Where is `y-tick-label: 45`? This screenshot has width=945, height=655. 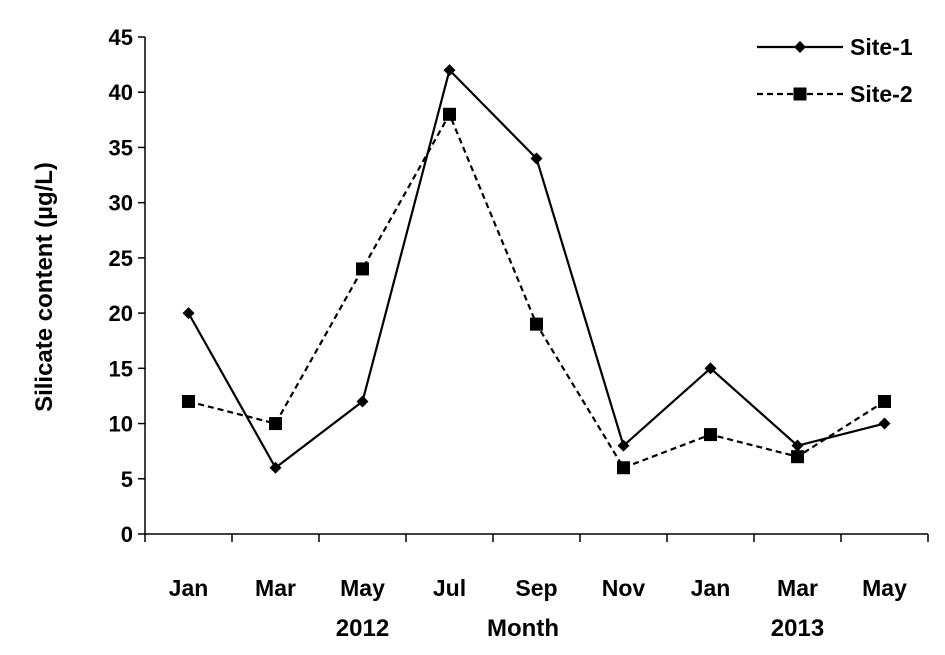 y-tick-label: 45 is located at coordinates (121, 37).